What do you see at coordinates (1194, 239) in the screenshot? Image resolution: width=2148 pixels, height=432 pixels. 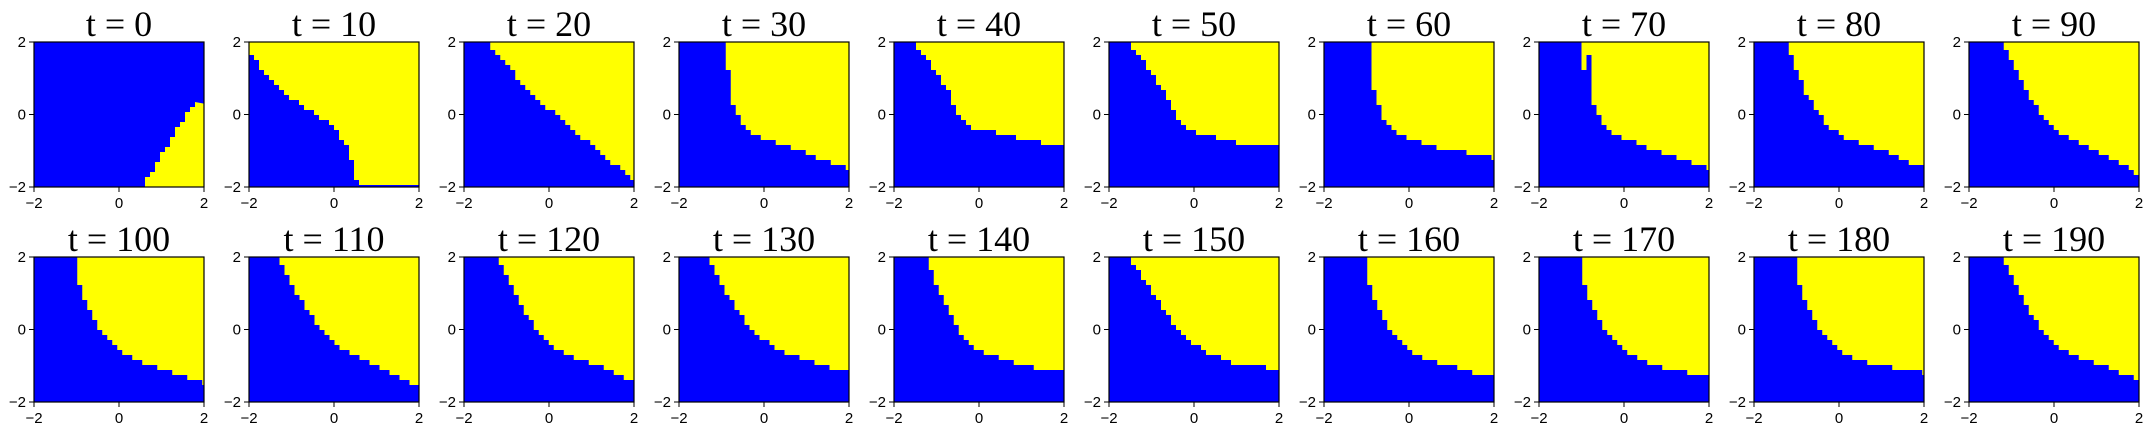 I see `panel-title: t = 150` at bounding box center [1194, 239].